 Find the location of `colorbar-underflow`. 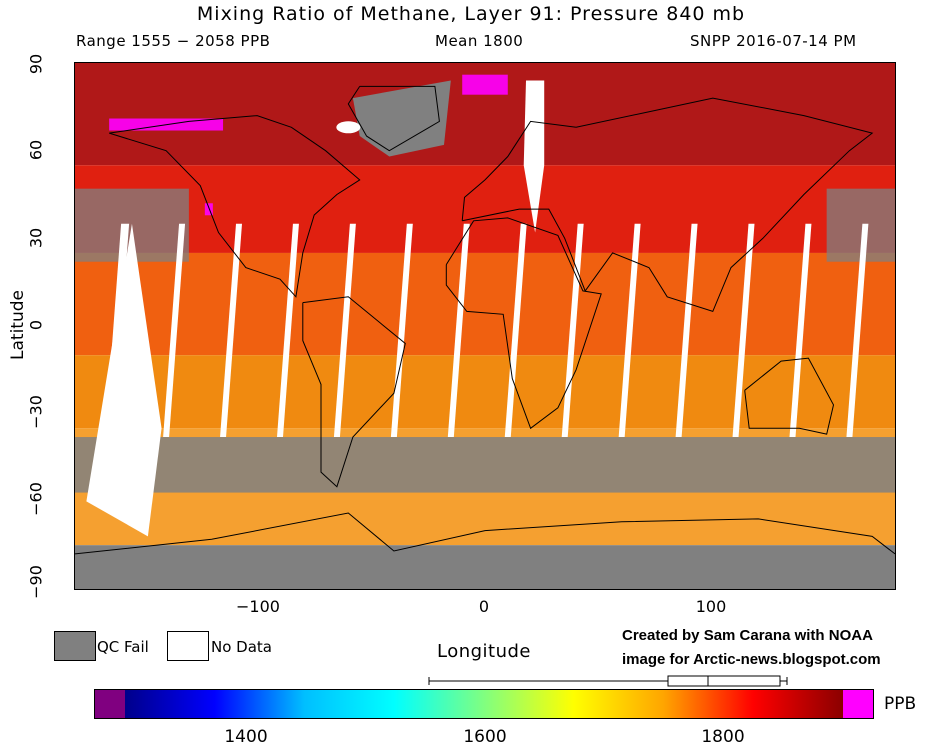

colorbar-underflow is located at coordinates (110, 704).